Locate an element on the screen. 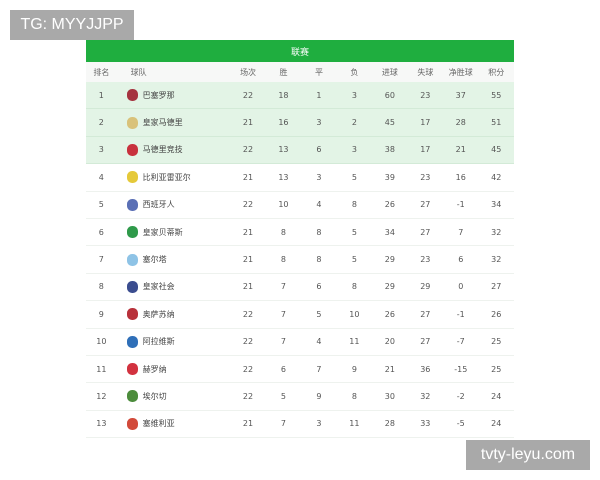 This screenshot has width=600, height=480. team-cell: 皇家社会 is located at coordinates (174, 286).